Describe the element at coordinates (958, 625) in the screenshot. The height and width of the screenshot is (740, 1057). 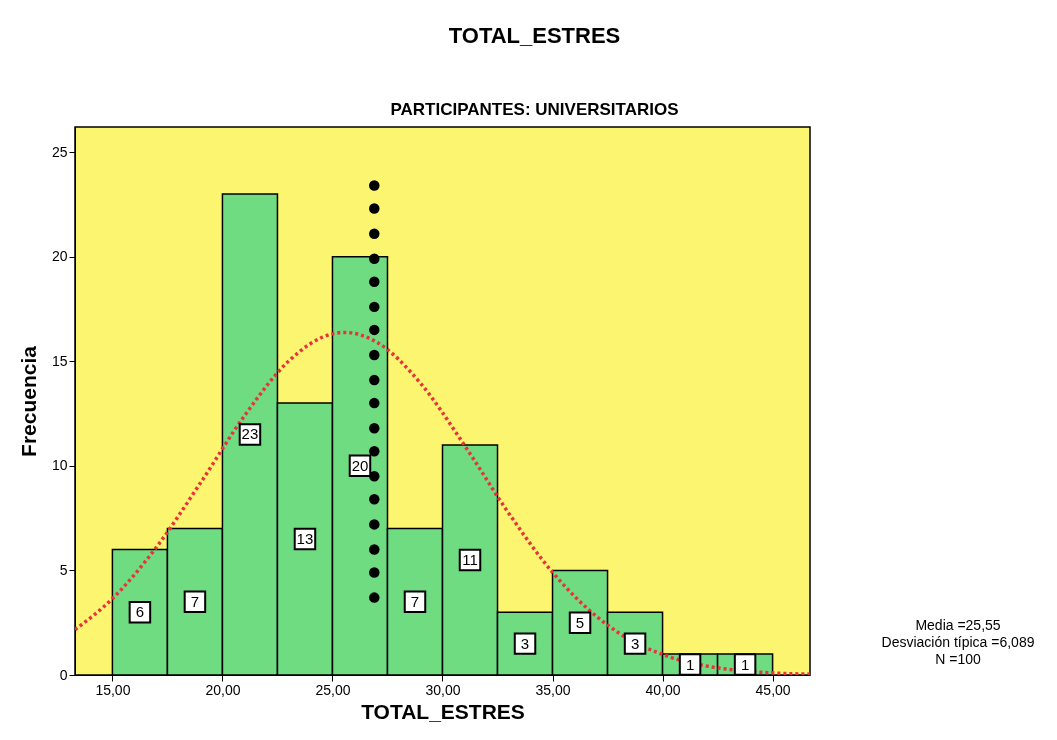
I see `text: Media =25,55` at that location.